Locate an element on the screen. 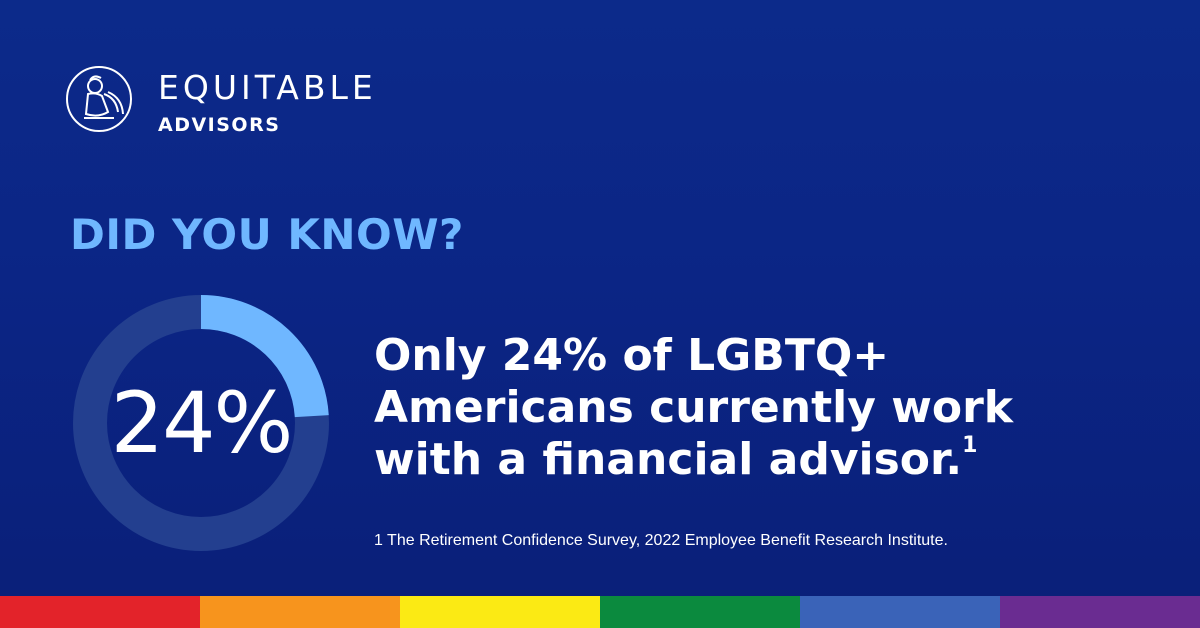 This screenshot has height=628, width=1200. headline-line-2: Americans currently work is located at coordinates (694, 407).